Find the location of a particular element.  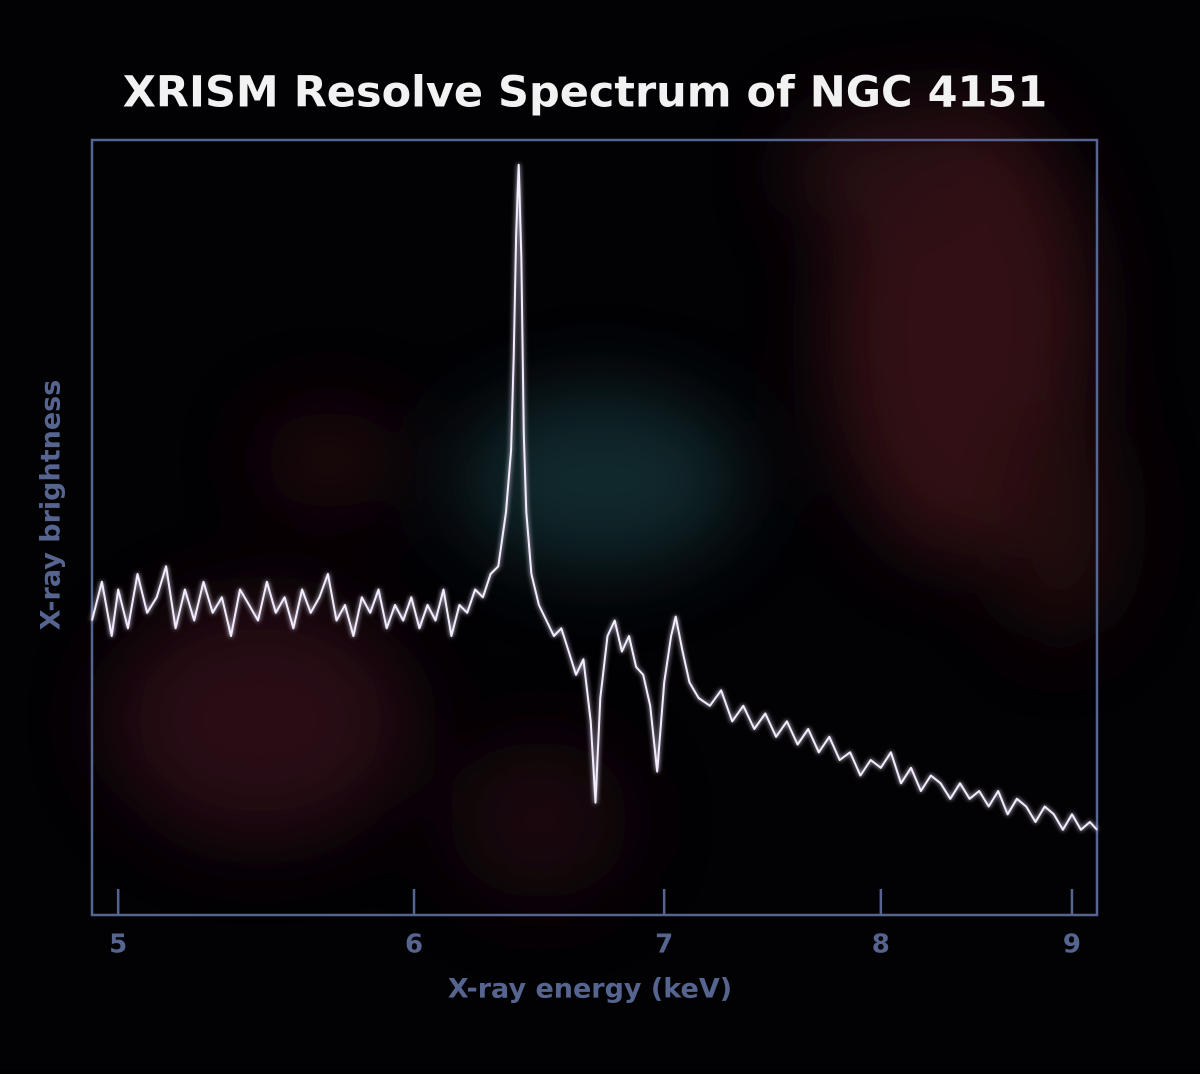

chart-title: XRISM Resolve Spectrum of NGC 4151 is located at coordinates (585, 93).